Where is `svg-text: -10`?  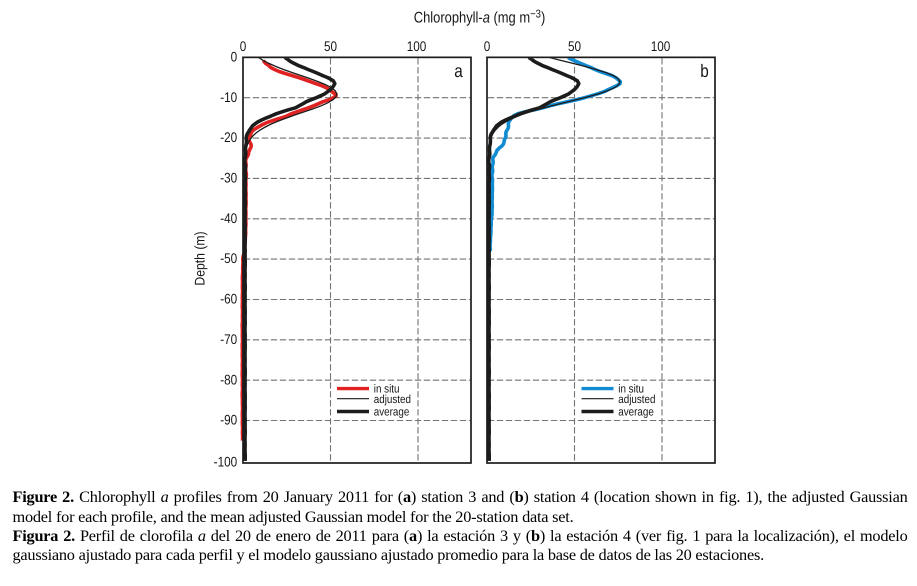 svg-text: -10 is located at coordinates (228, 97).